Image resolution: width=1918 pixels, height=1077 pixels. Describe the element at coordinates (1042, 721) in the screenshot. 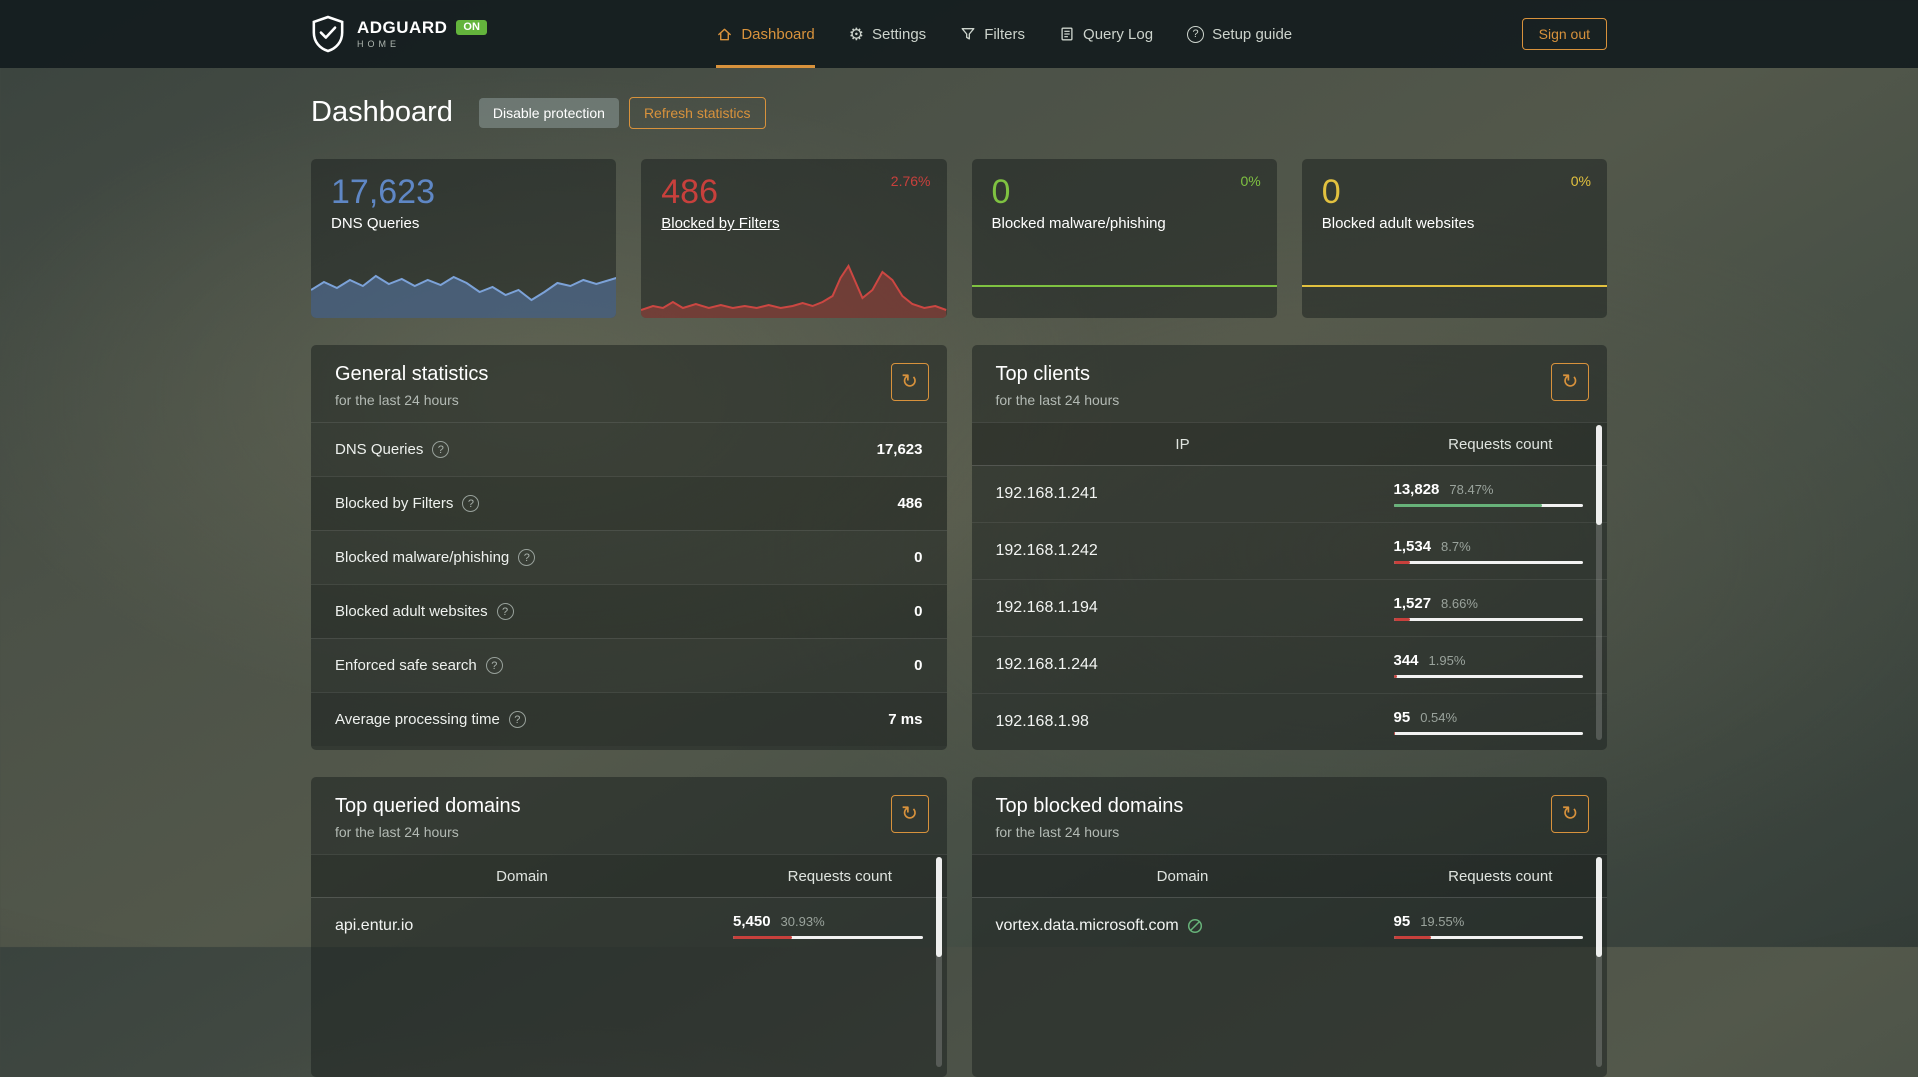

I see `client-ip: 192.168.1.98` at that location.